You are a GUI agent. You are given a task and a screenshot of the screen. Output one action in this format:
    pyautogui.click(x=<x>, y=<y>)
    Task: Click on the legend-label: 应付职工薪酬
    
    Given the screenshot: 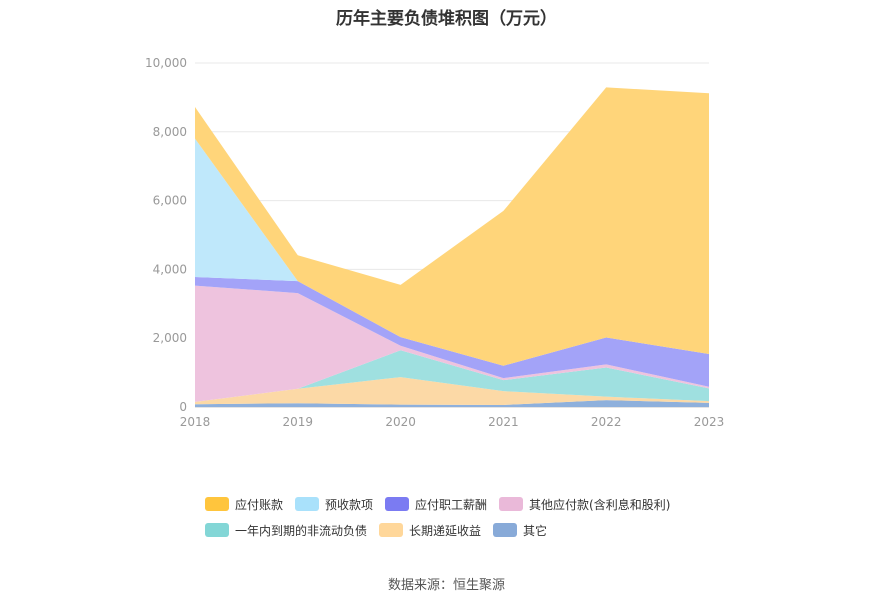 What is the action you would take?
    pyautogui.click(x=451, y=504)
    